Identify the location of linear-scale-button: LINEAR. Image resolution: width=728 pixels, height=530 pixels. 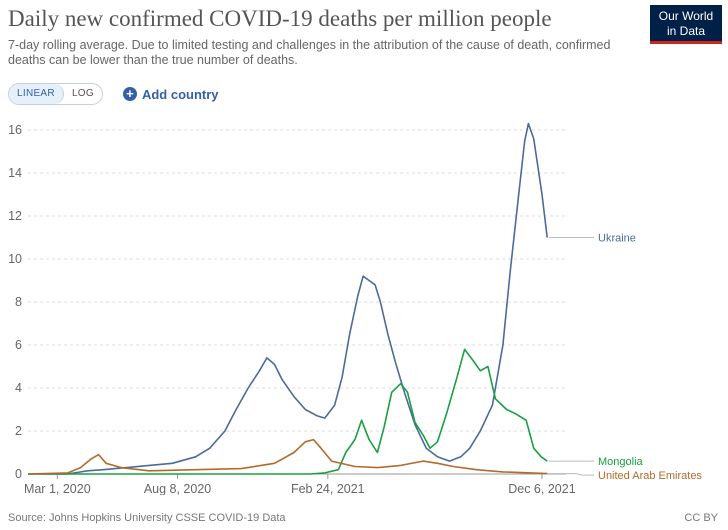
(36, 94).